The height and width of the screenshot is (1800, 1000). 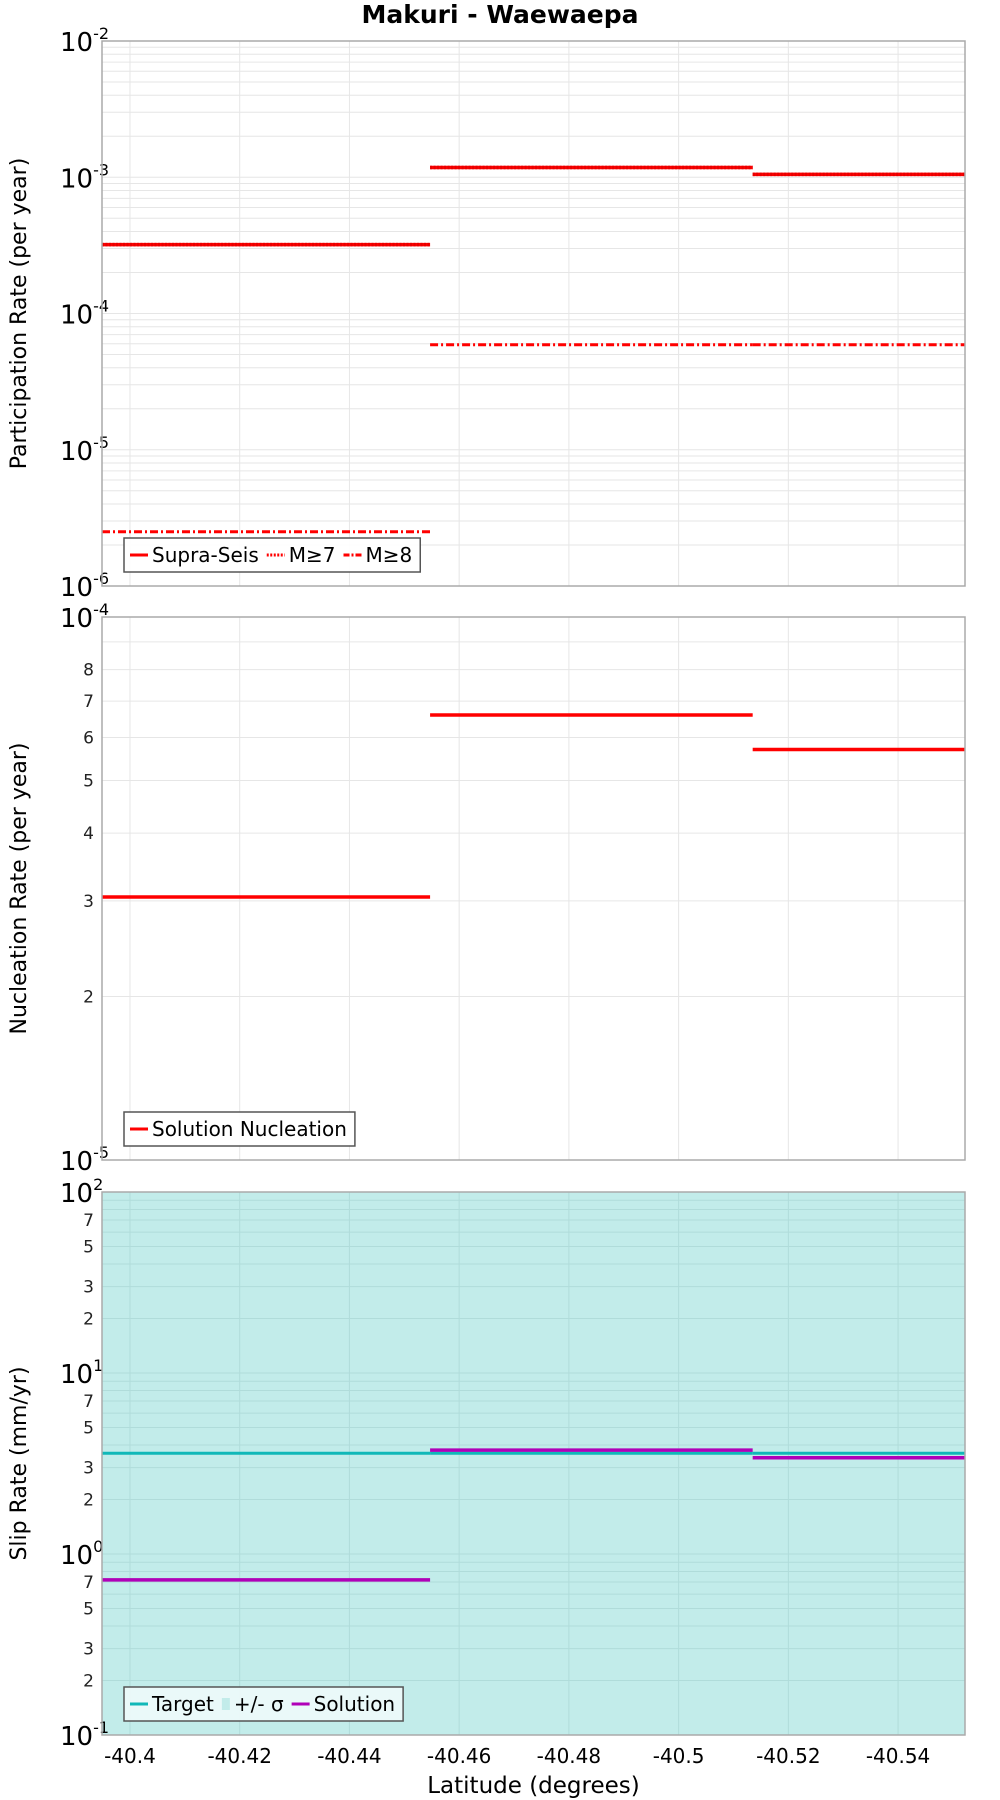 What do you see at coordinates (533, 1786) in the screenshot?
I see `x-axis-label: Latitude (degrees)` at bounding box center [533, 1786].